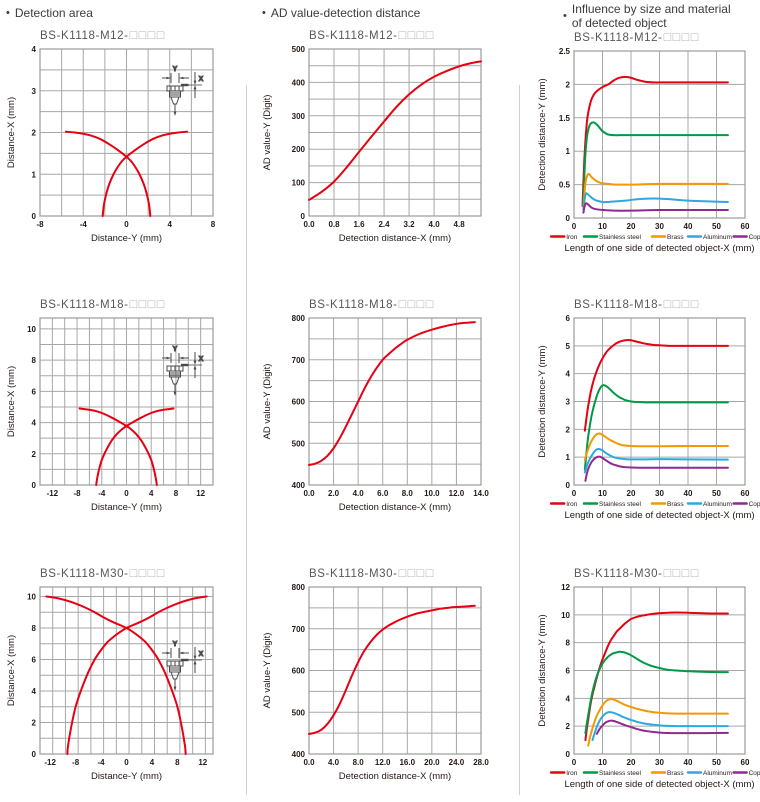  Describe the element at coordinates (565, 587) in the screenshot. I see `y-tick-label: 12` at that location.